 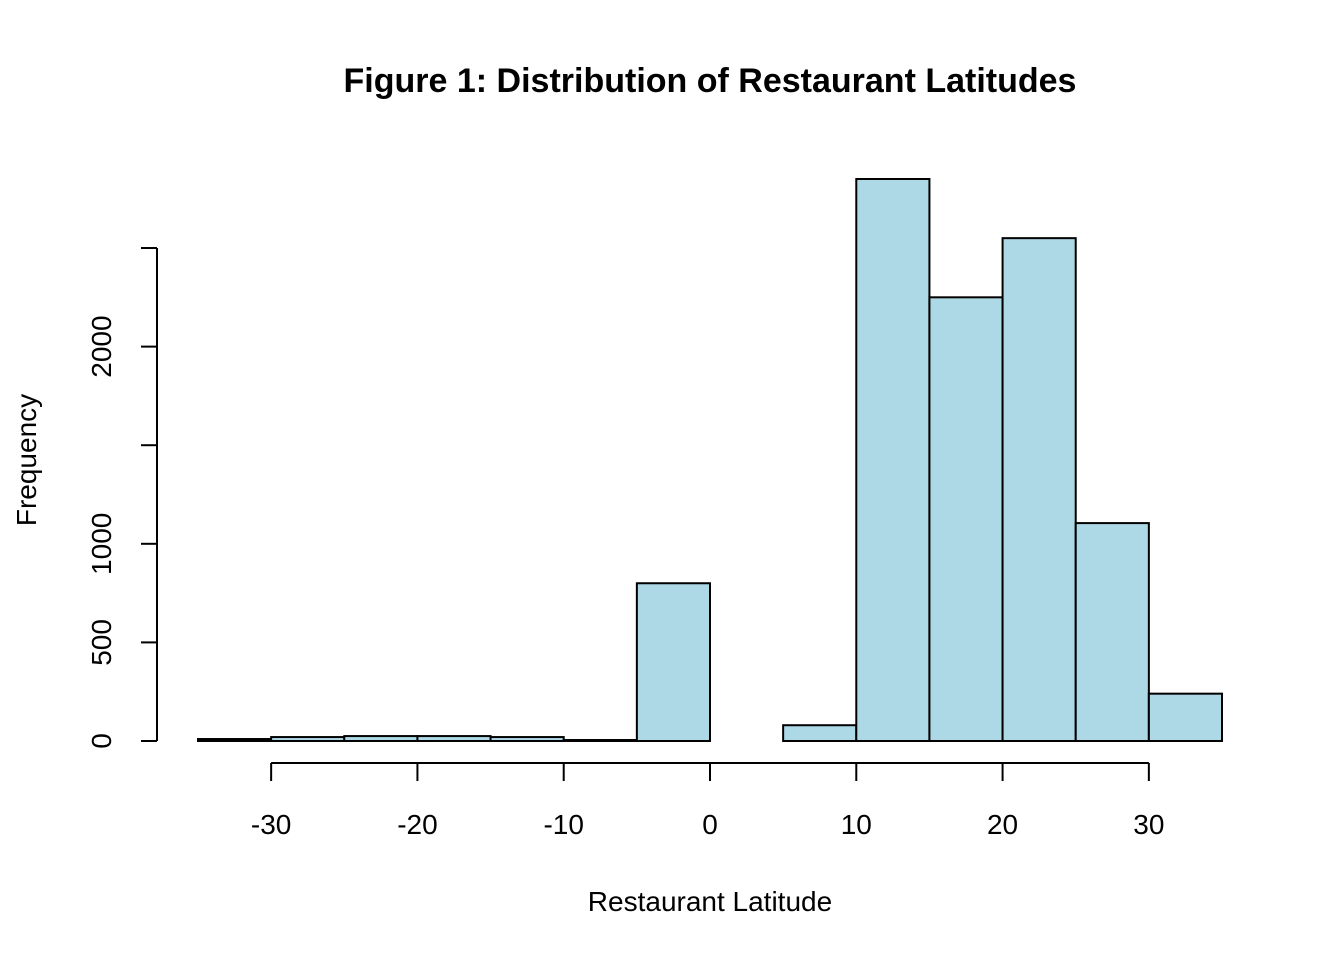 I want to click on x-tick-label: 0, so click(x=710, y=824).